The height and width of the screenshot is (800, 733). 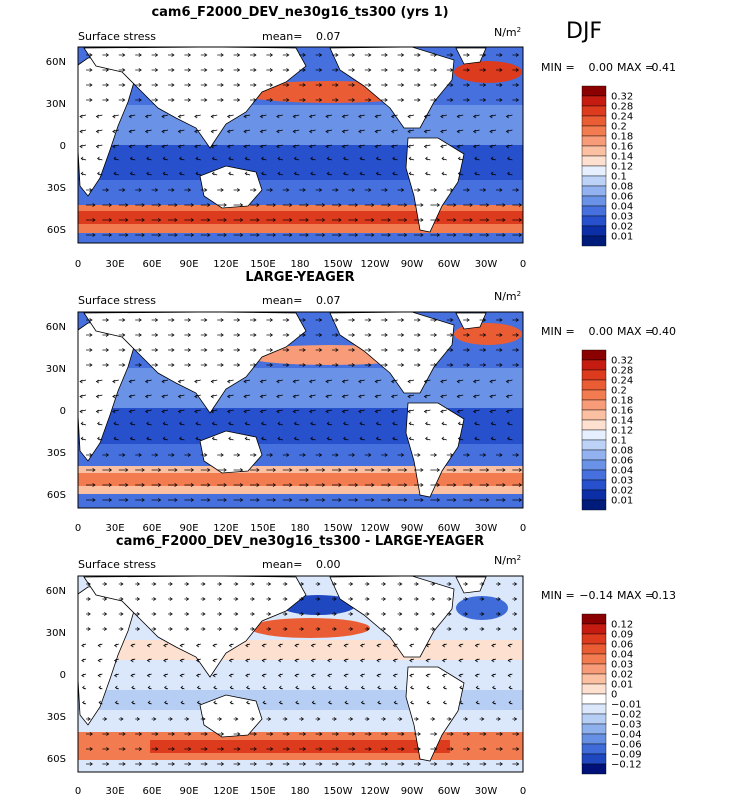 What do you see at coordinates (449, 264) in the screenshot?
I see `x-tick: 60W` at bounding box center [449, 264].